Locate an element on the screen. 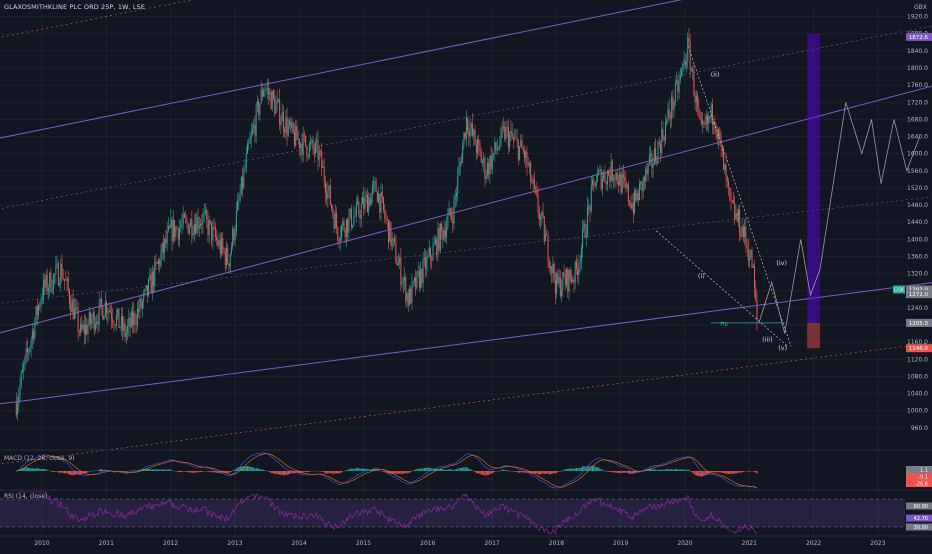 This screenshot has width=932, height=554. macd-pane-label: MACD (12, 26, close, 9) is located at coordinates (39, 458).